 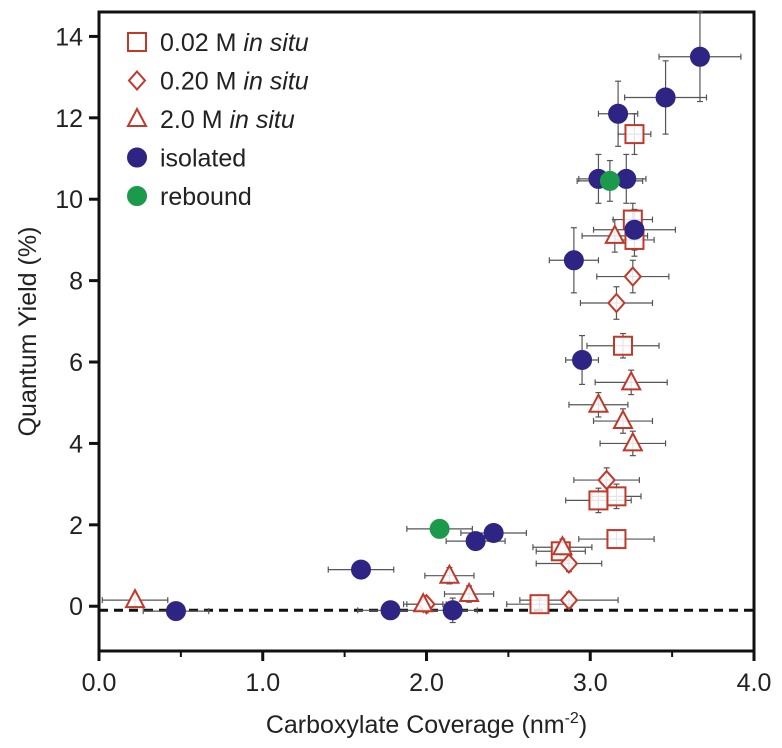 What do you see at coordinates (262, 683) in the screenshot?
I see `x-tick-label: 1.0` at bounding box center [262, 683].